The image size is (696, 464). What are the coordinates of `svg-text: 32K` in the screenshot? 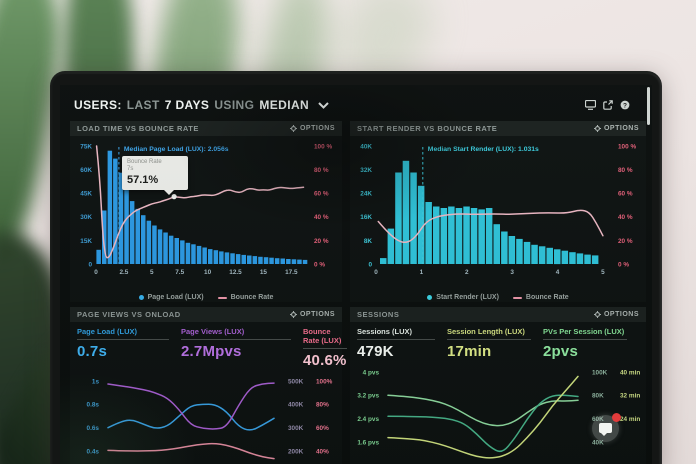 It's located at (366, 170).